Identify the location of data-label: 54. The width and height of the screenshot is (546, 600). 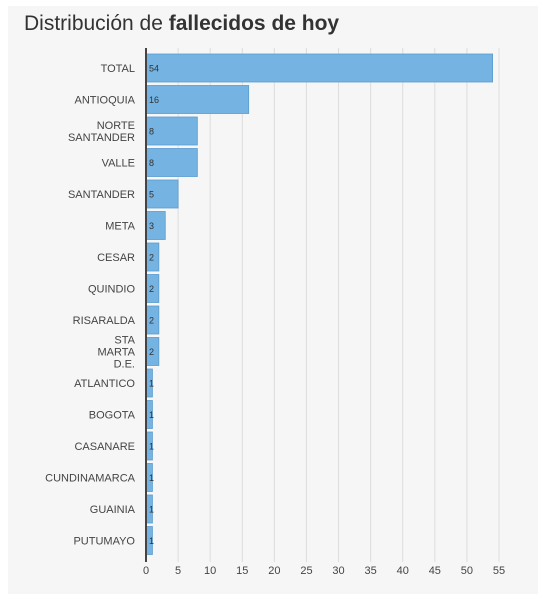
(154, 69).